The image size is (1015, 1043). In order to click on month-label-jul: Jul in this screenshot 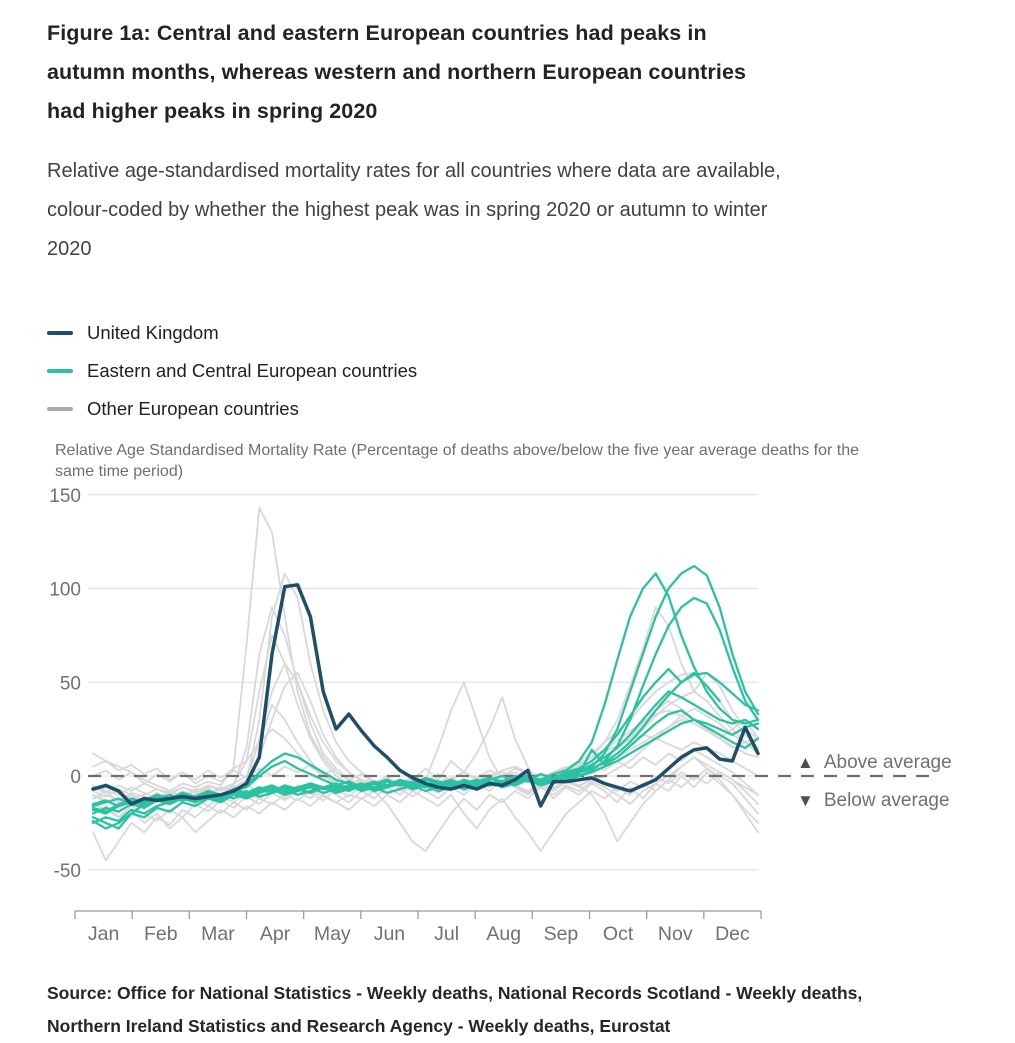, I will do `click(446, 934)`.